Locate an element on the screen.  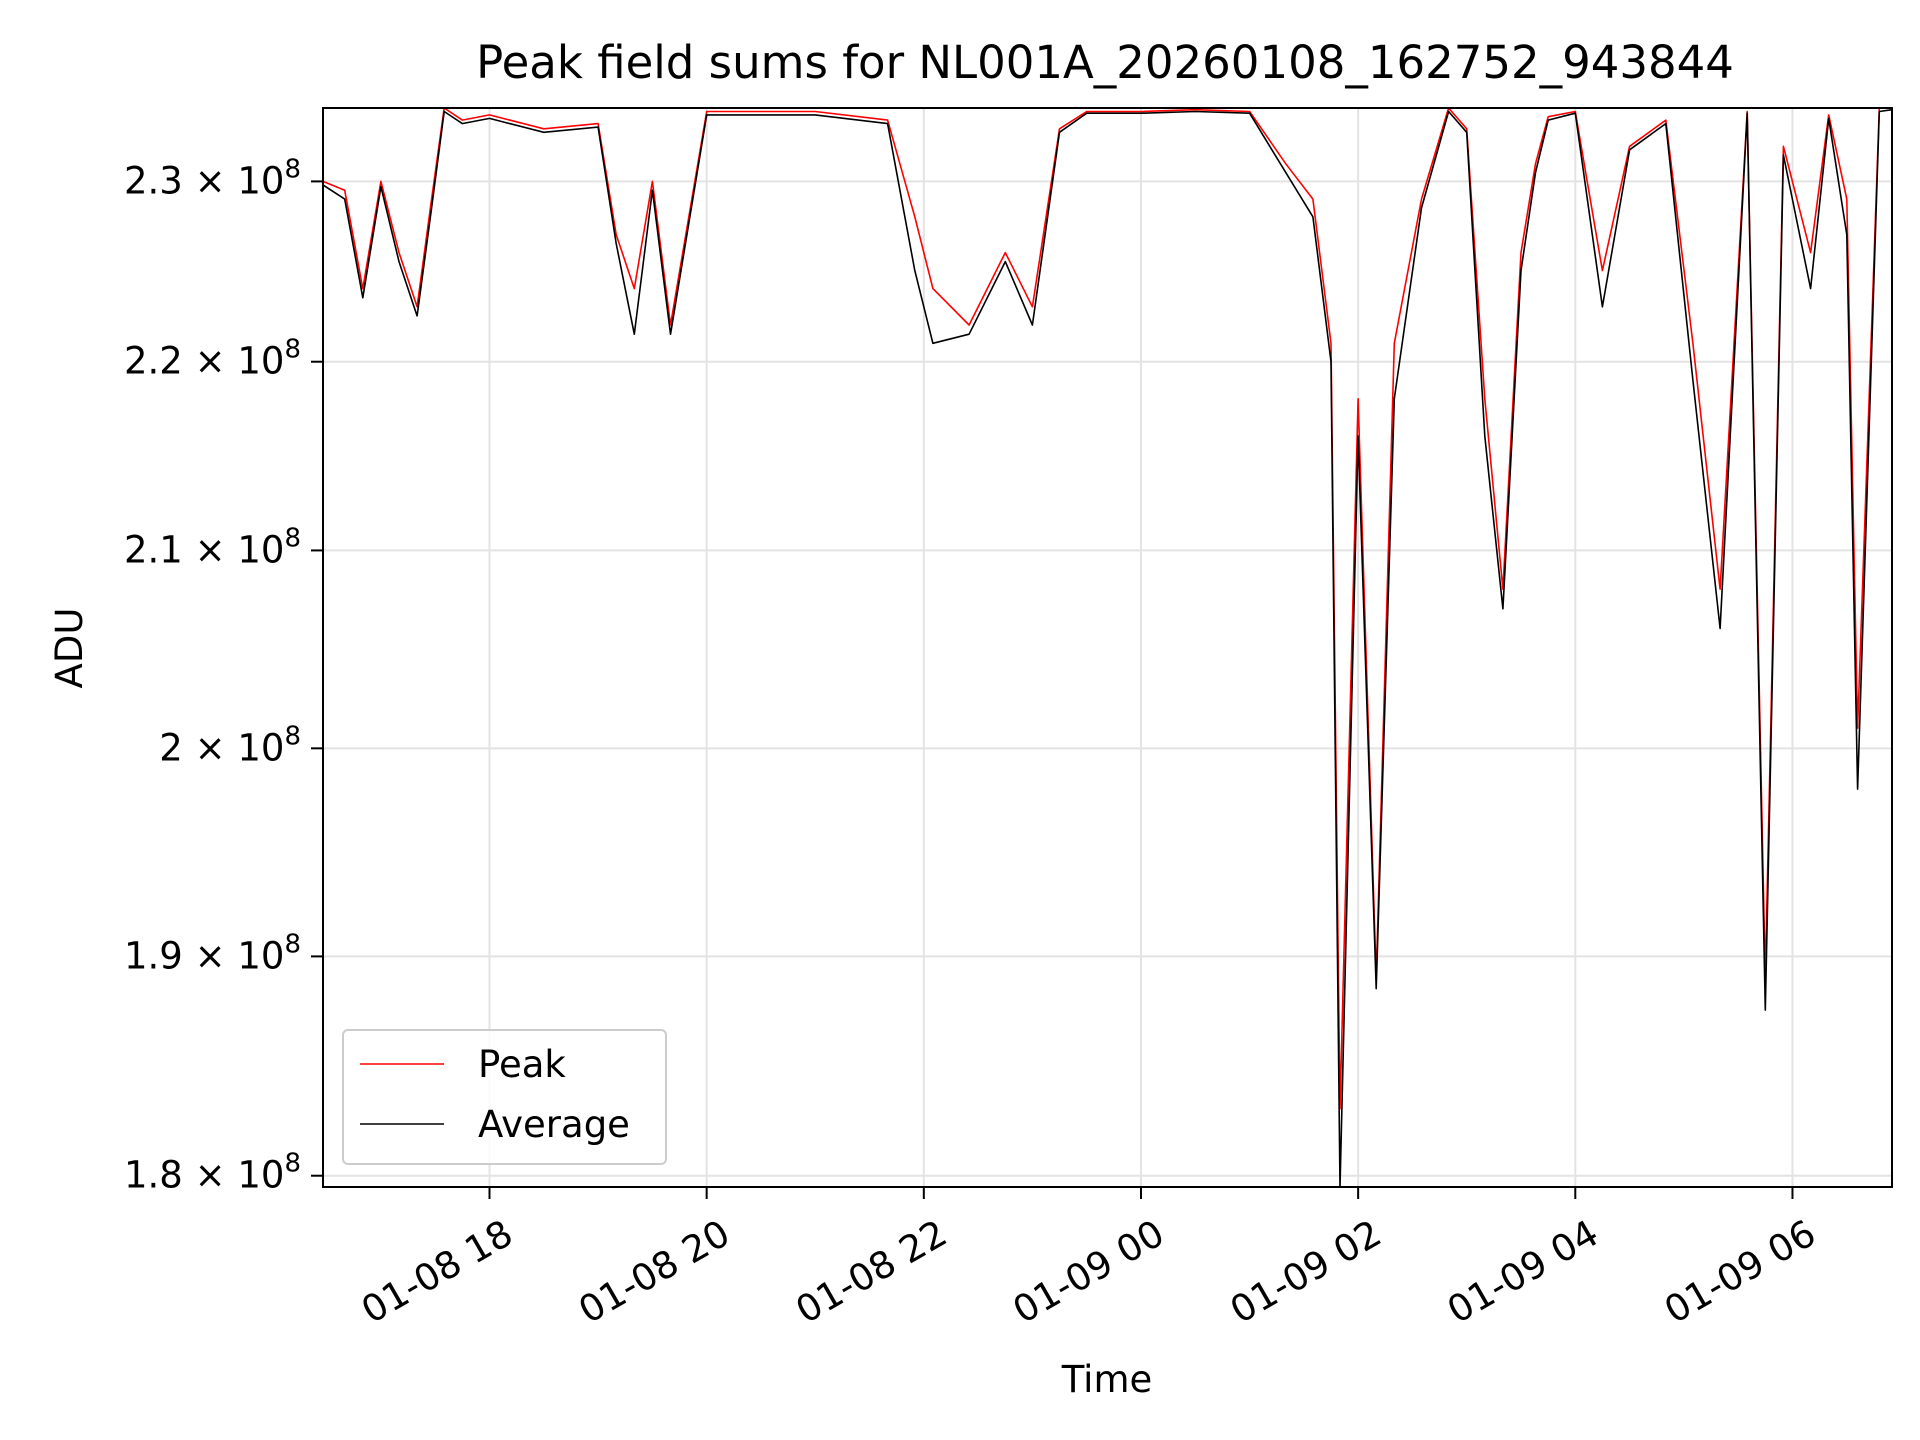
legend-label-peak: Peak is located at coordinates (522, 1064).